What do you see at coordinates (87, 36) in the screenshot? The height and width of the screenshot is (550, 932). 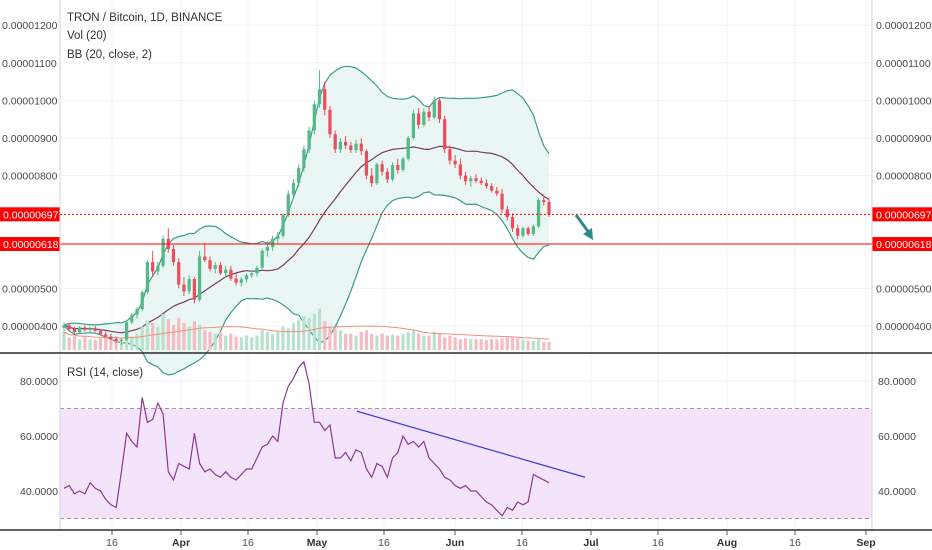 I see `volume-legend: Vol (20)` at bounding box center [87, 36].